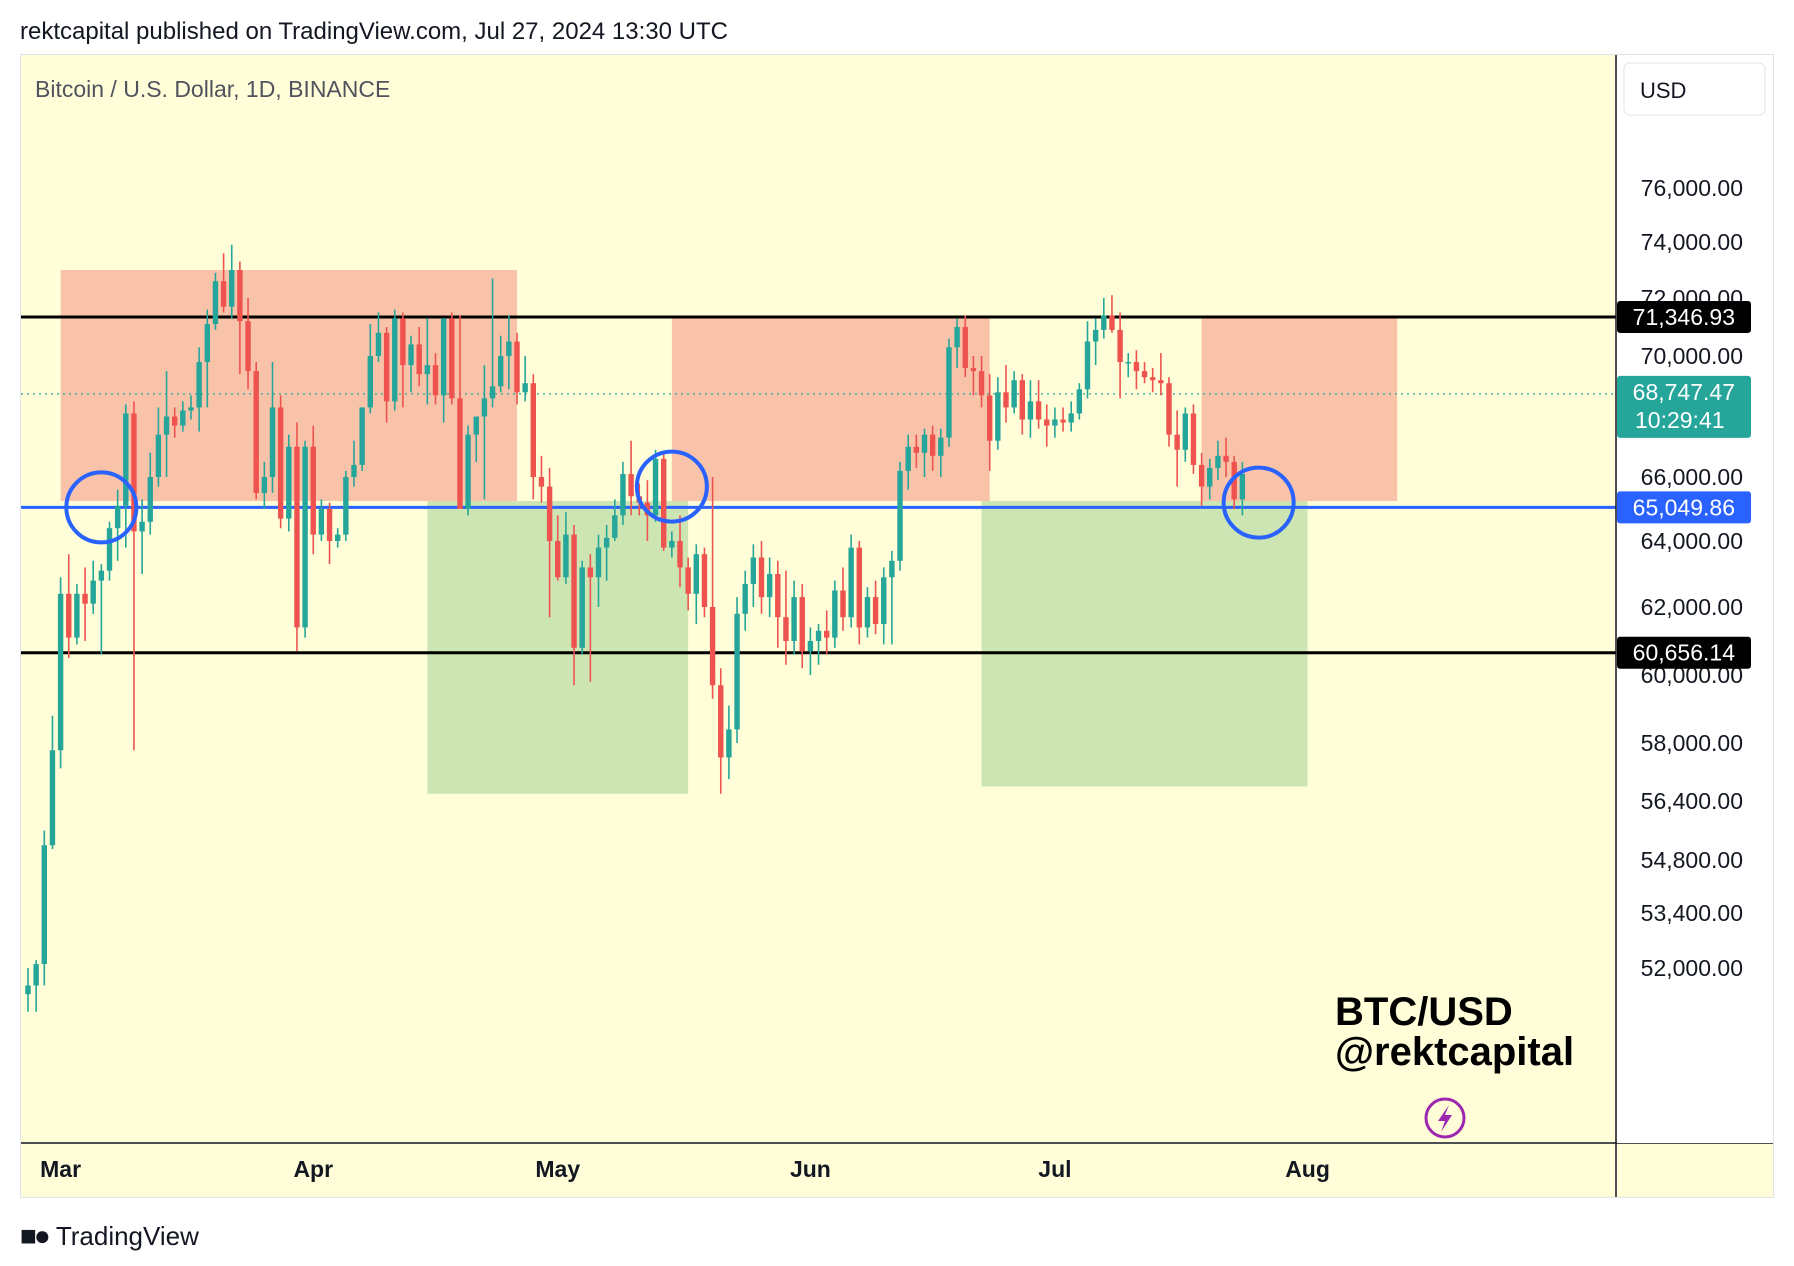  I want to click on currency-button: USD, so click(1694, 89).